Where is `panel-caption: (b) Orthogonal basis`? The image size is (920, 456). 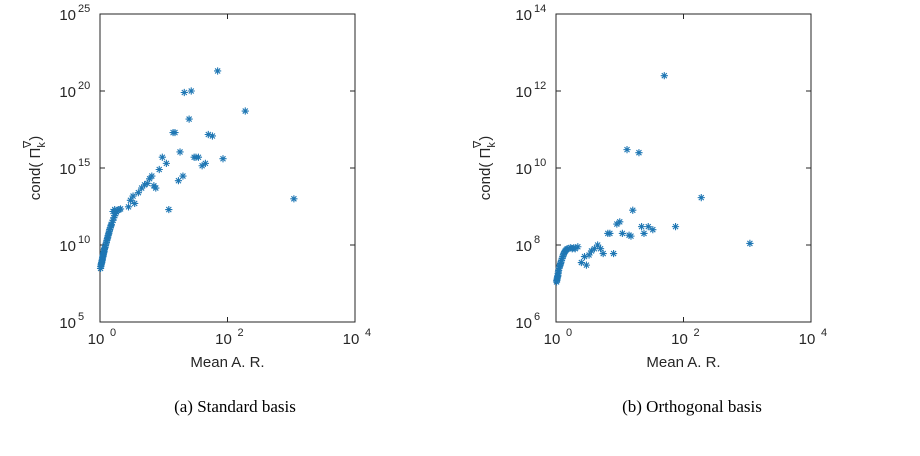
panel-caption: (b) Orthogonal basis is located at coordinates (692, 406).